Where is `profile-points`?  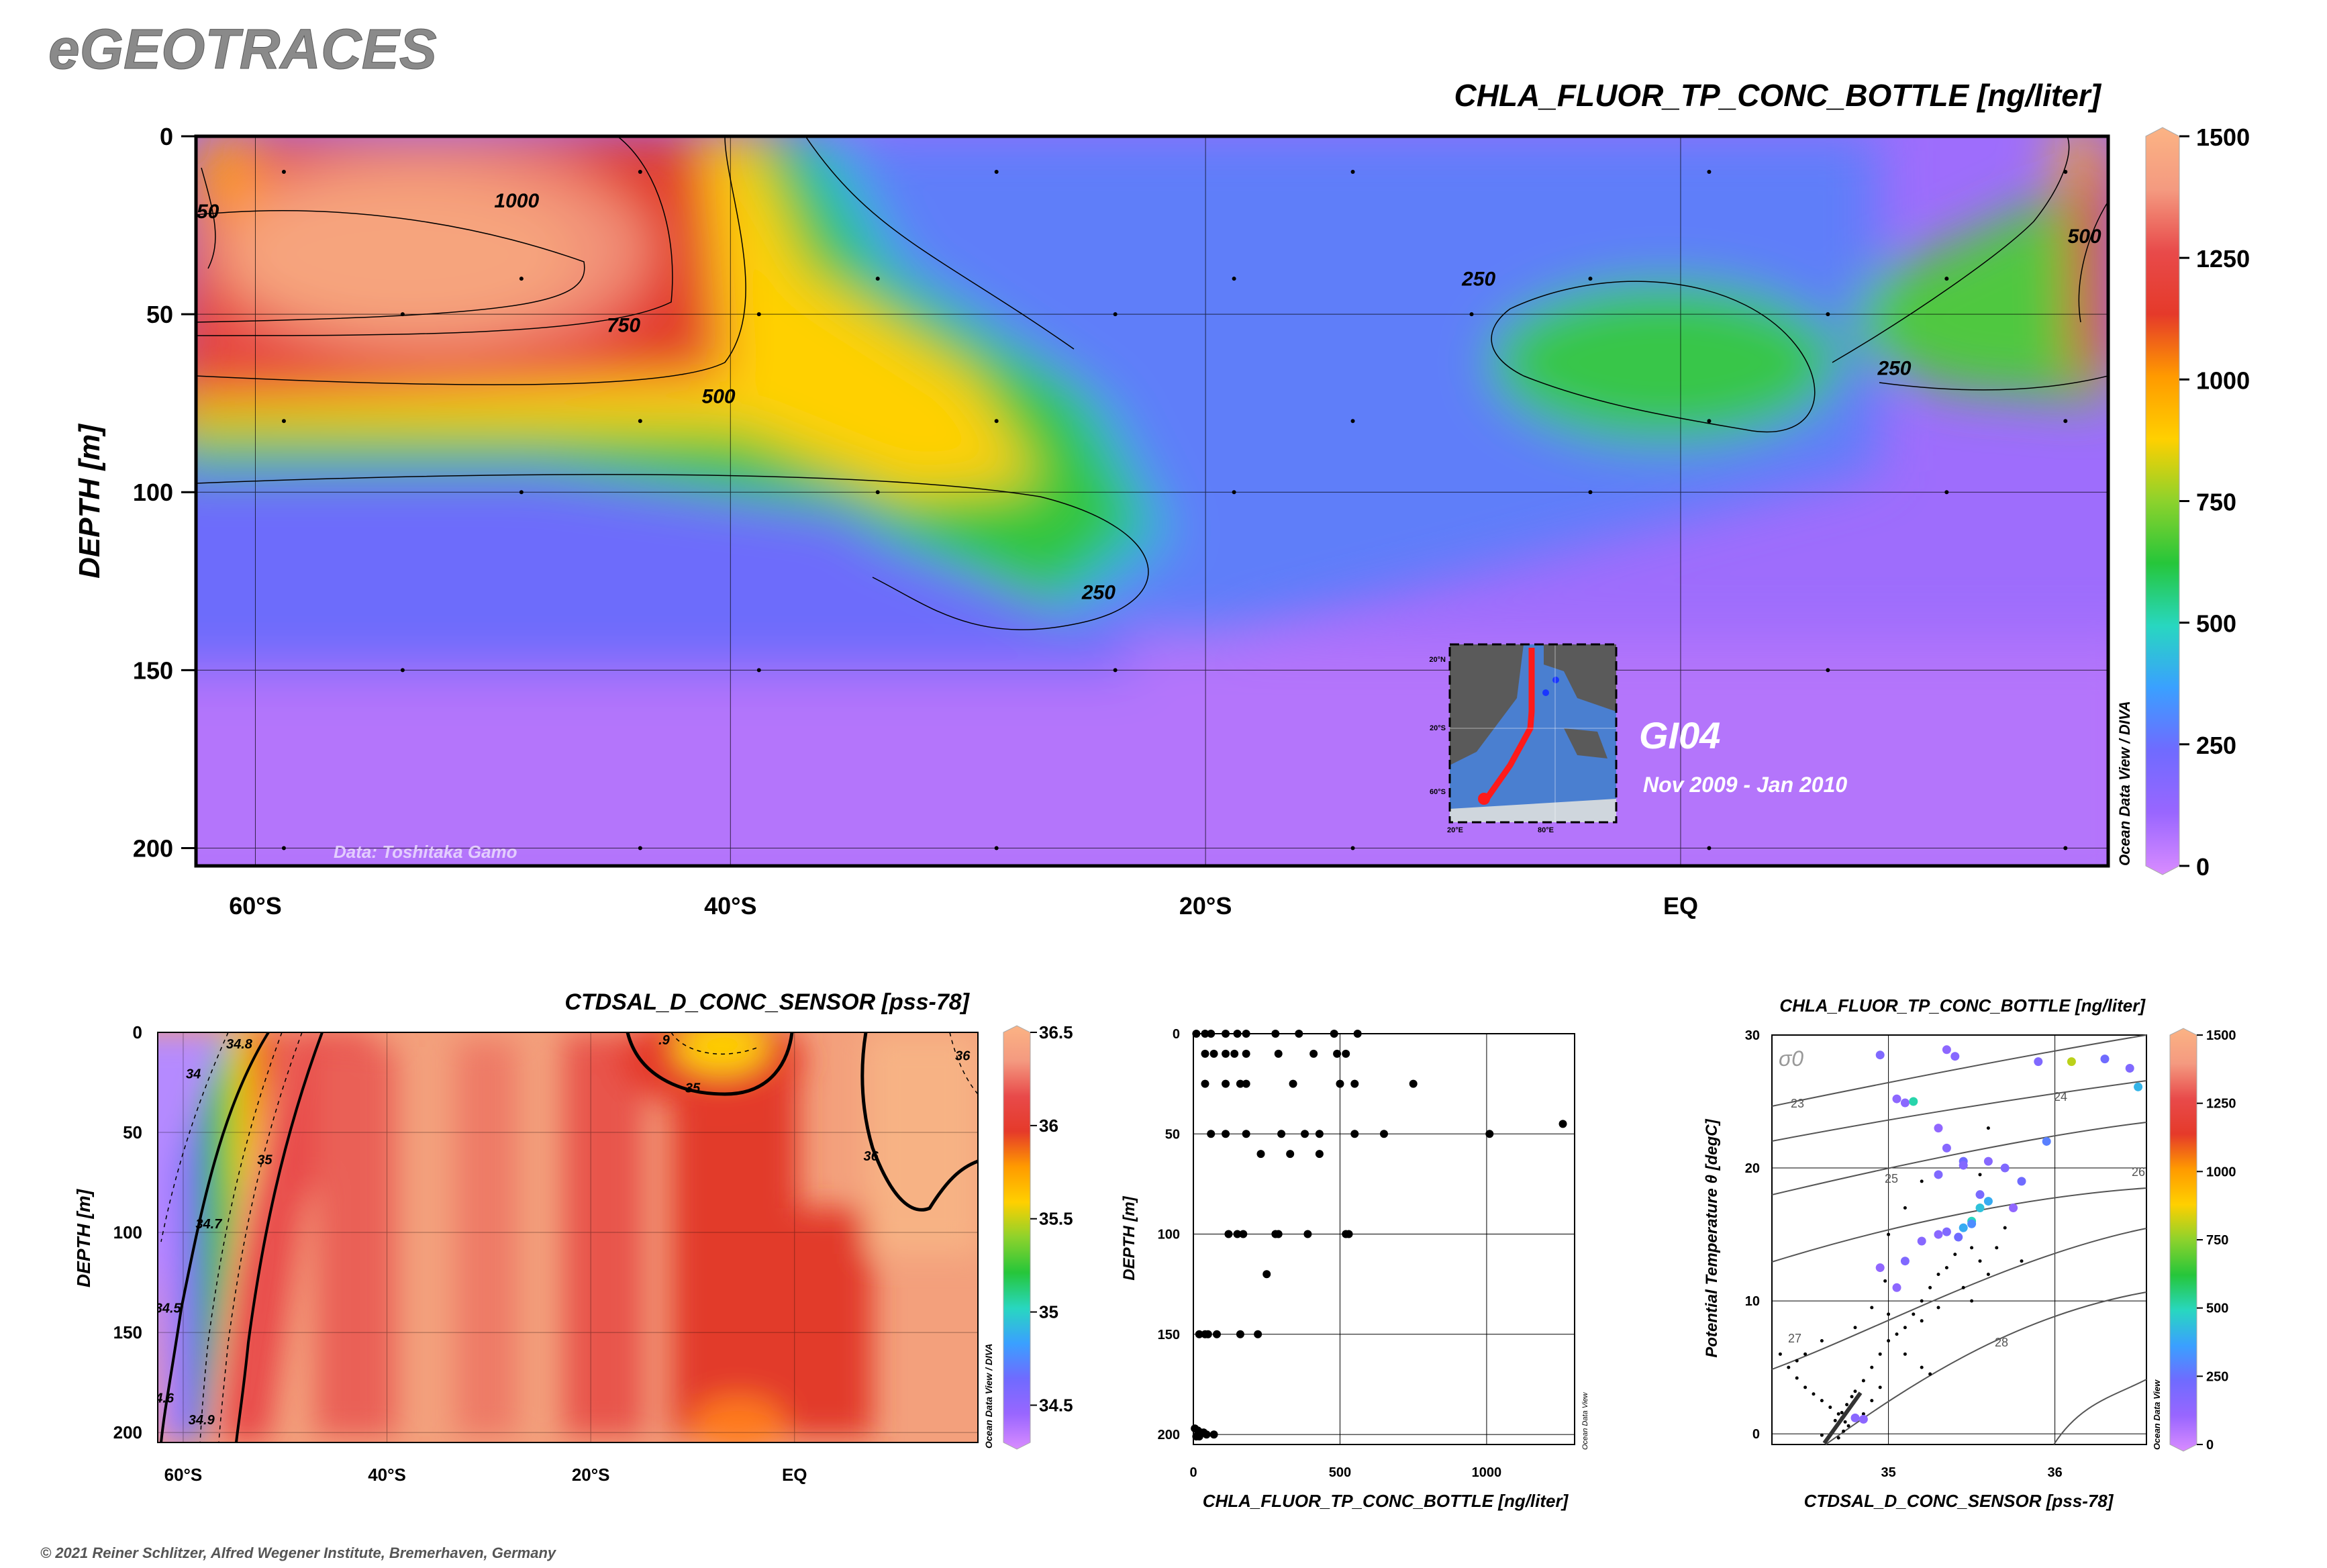
profile-points is located at coordinates (1379, 1236).